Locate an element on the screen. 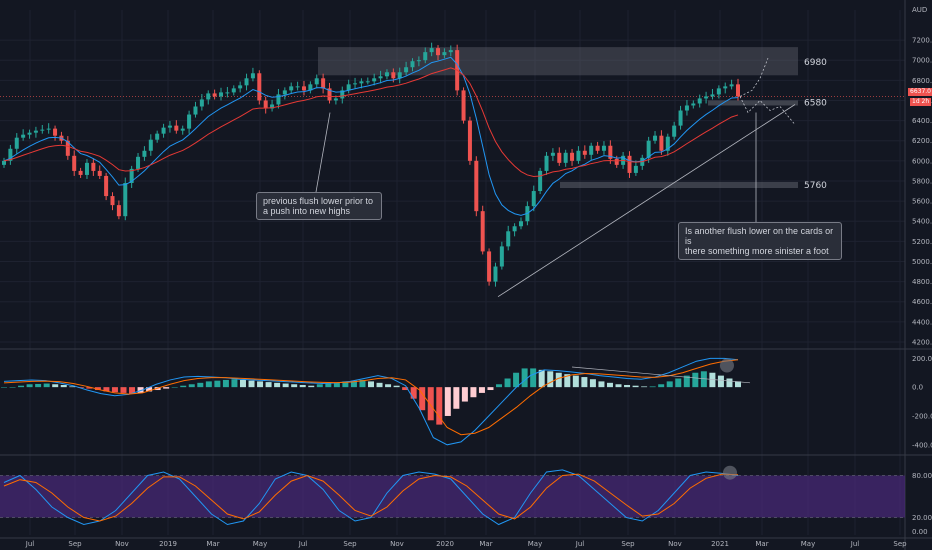 The width and height of the screenshot is (932, 550). price-tick-label: 6000.0 is located at coordinates (922, 161).